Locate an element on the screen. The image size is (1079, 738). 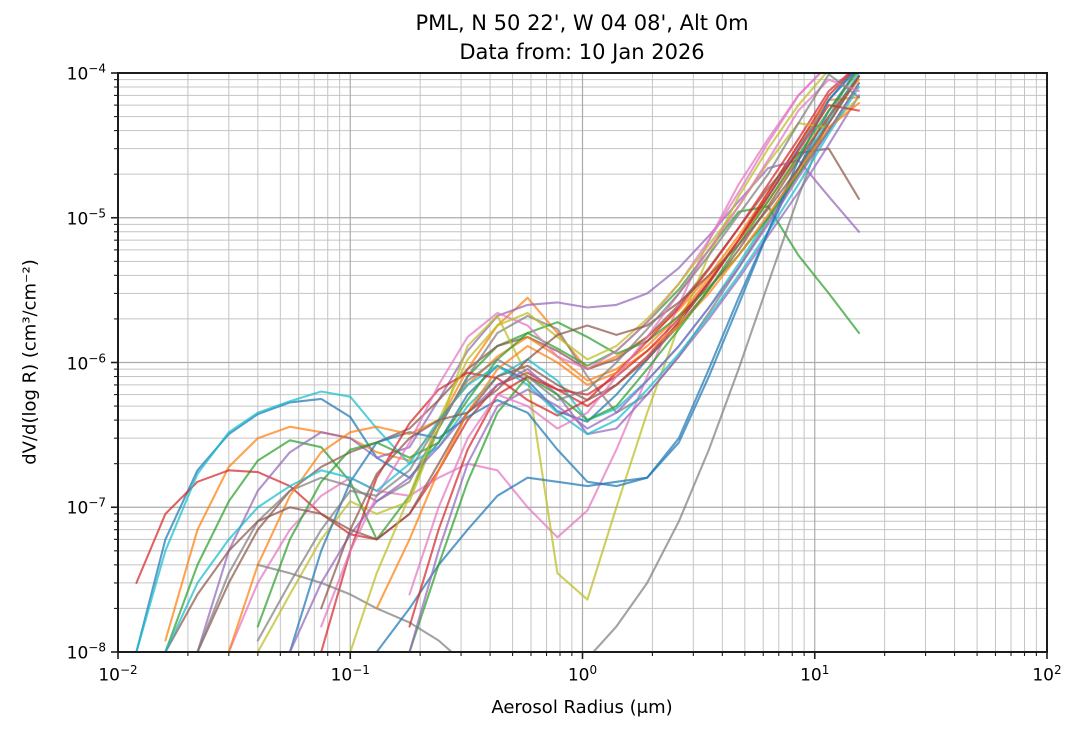
x-tick-label: 10¹ is located at coordinates (815, 674).